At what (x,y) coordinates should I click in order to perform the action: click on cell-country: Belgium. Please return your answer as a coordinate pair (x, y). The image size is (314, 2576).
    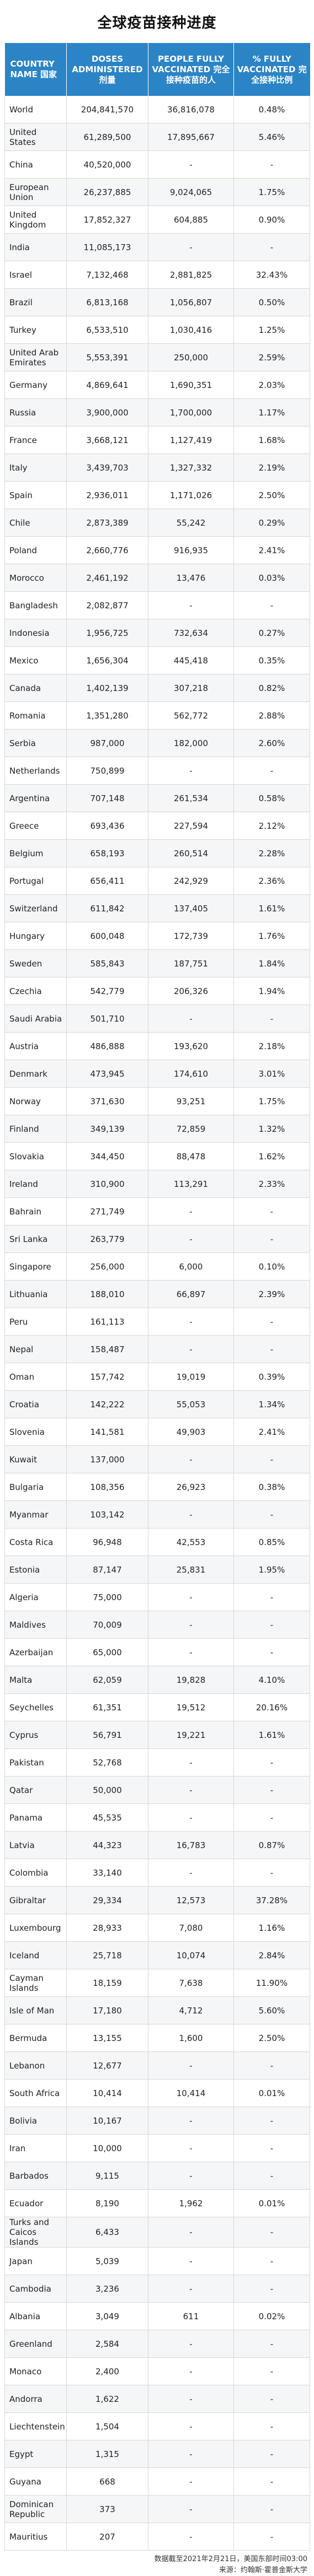
    Looking at the image, I should click on (35, 853).